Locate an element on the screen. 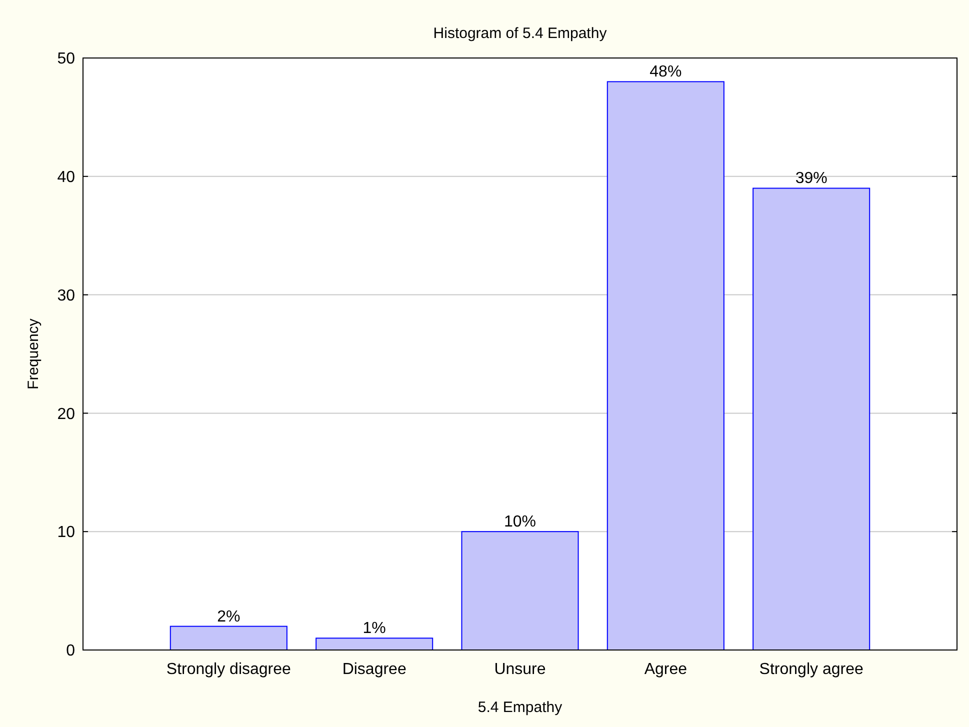  y-tick-label: 50 is located at coordinates (66, 59).